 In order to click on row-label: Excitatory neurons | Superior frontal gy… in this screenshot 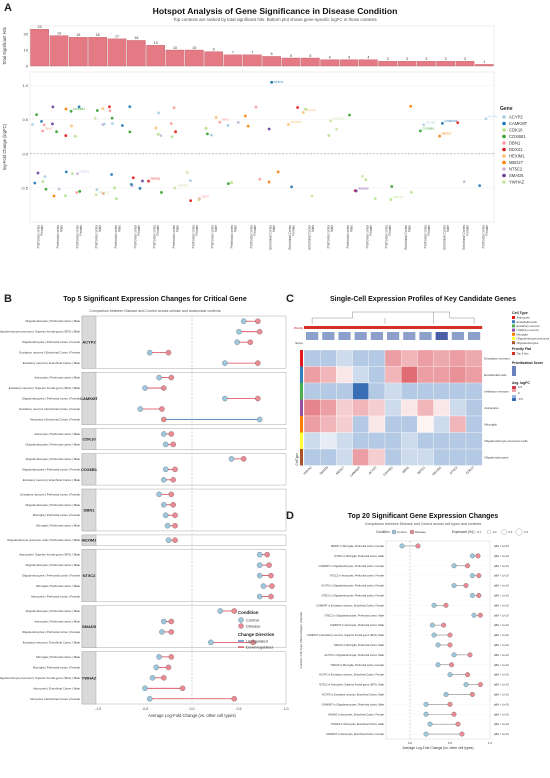, I will do `click(45, 388)`.